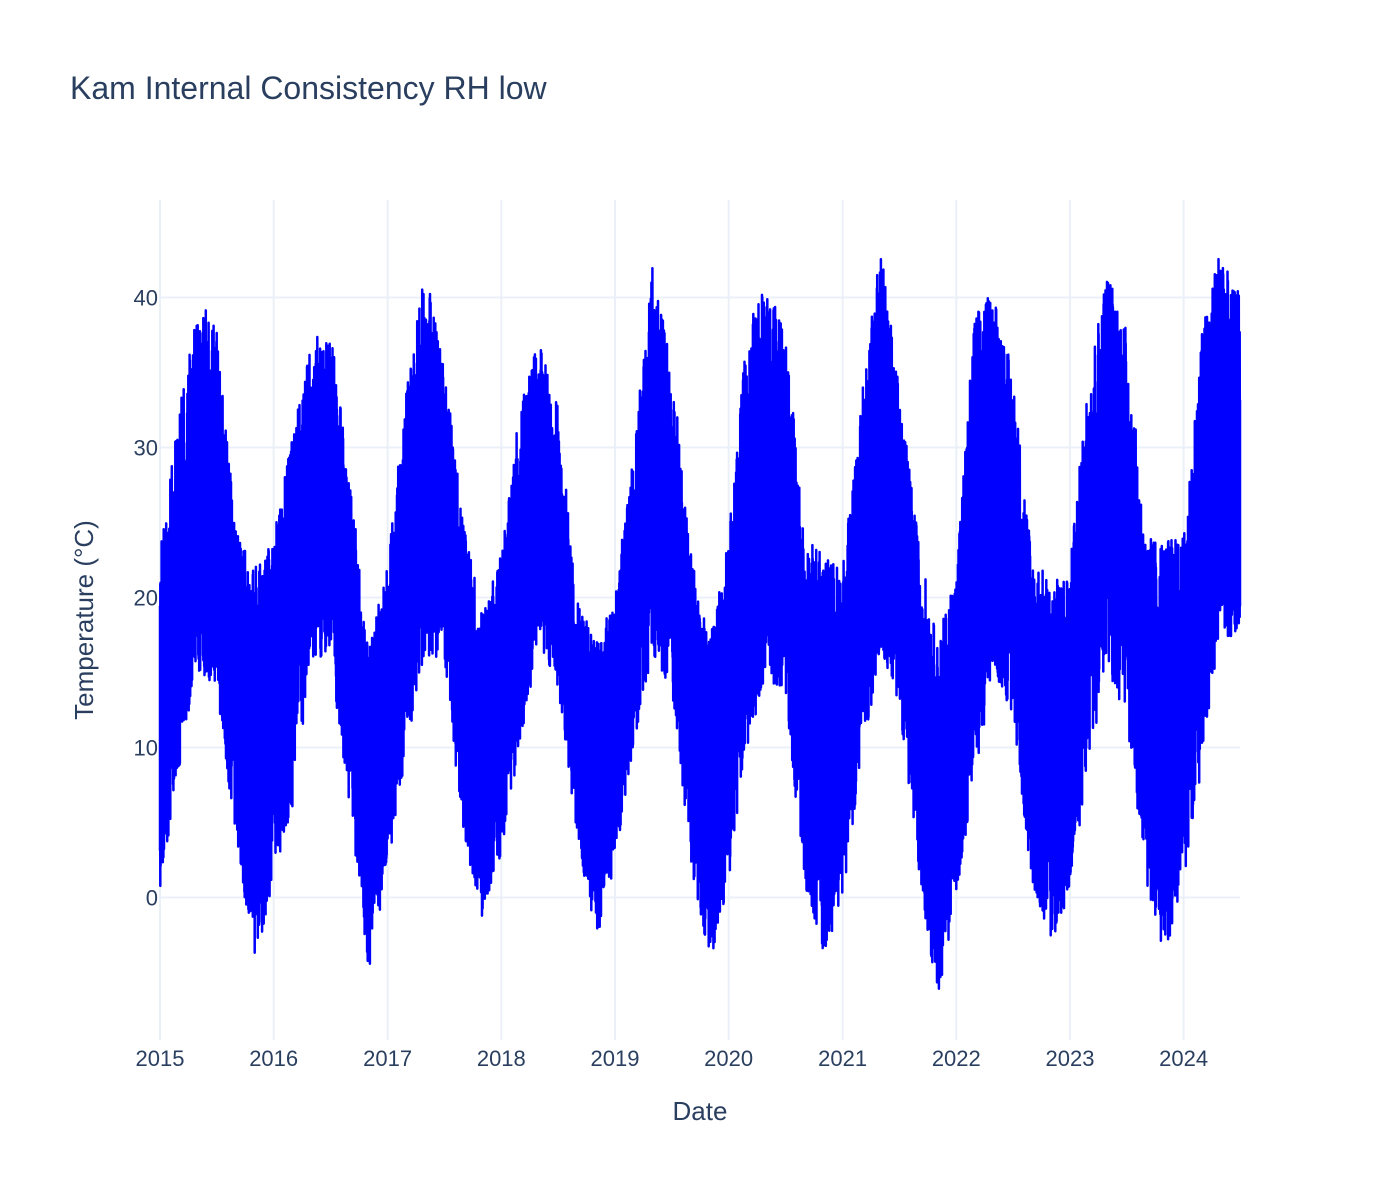 Image resolution: width=1400 pixels, height=1200 pixels. I want to click on y-axis-title: Temperature (°C), so click(84, 620).